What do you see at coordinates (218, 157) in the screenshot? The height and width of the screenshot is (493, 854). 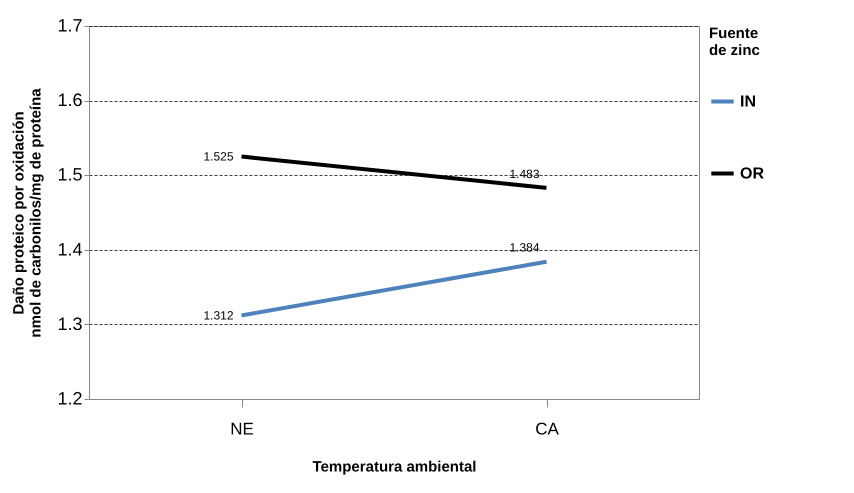 I see `data-label: 1.525` at bounding box center [218, 157].